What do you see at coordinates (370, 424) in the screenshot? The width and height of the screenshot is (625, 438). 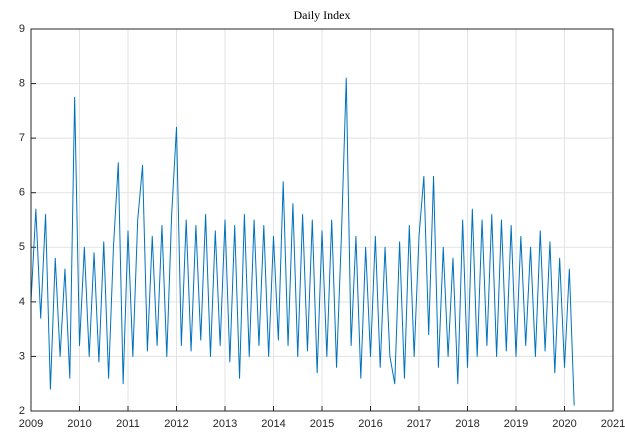 I see `x-tick-label: 2016` at bounding box center [370, 424].